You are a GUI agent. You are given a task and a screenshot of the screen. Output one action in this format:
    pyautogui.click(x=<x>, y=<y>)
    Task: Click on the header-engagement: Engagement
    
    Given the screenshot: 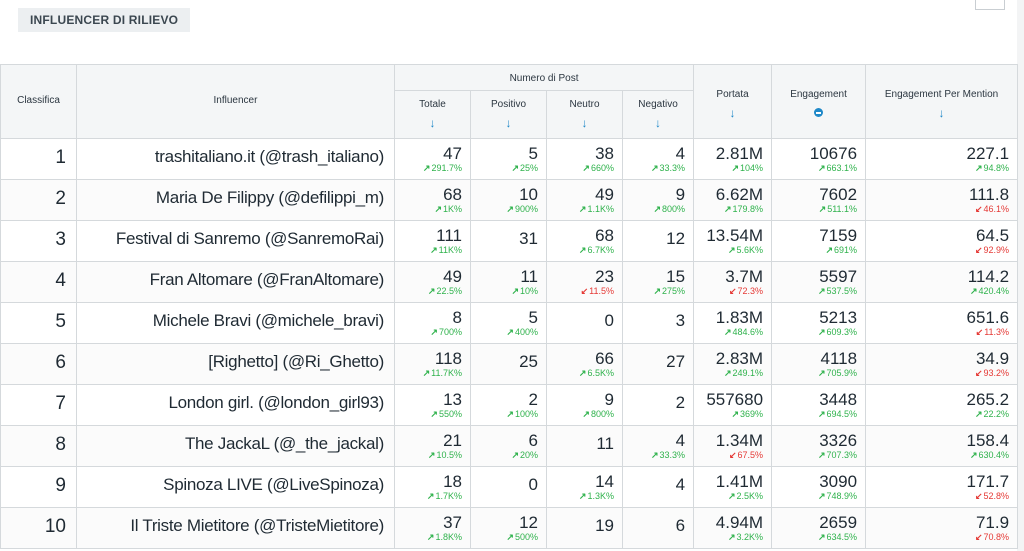 What is the action you would take?
    pyautogui.click(x=819, y=101)
    